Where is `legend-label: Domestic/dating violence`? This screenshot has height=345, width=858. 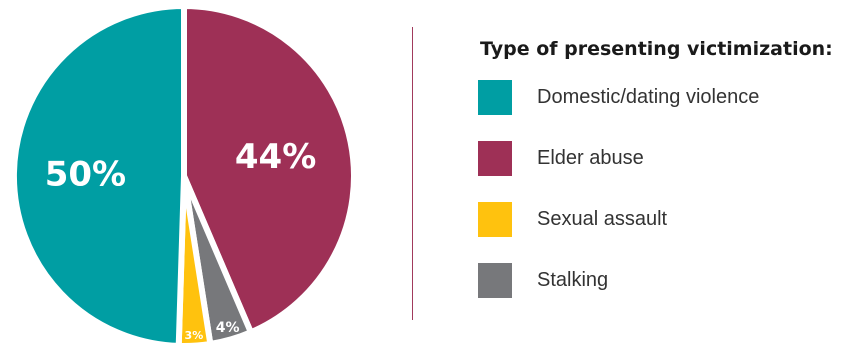
legend-label: Domestic/dating violence is located at coordinates (648, 97).